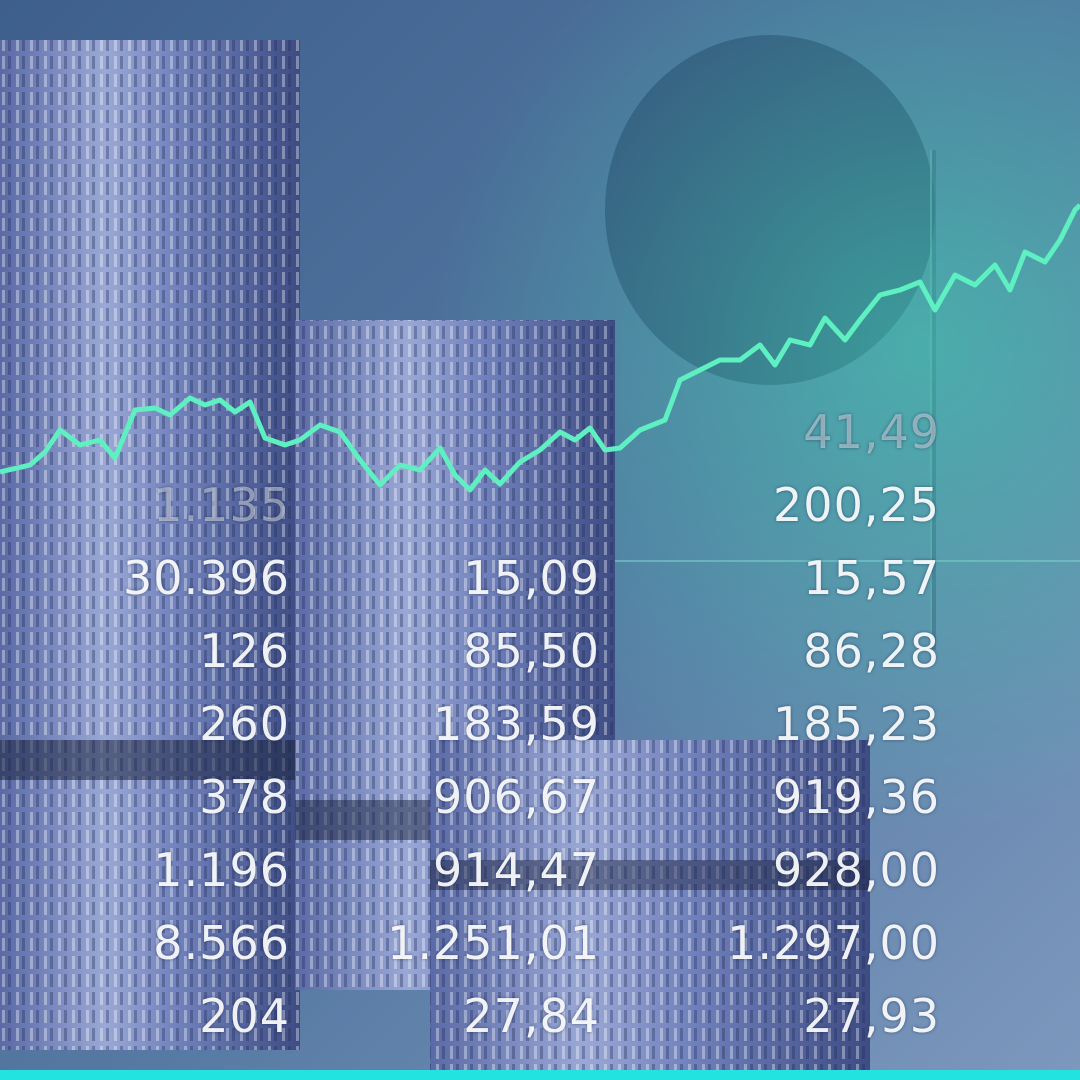 This screenshot has height=1080, width=1080. Describe the element at coordinates (531, 1016) in the screenshot. I see `ticker-value: 27,84` at that location.